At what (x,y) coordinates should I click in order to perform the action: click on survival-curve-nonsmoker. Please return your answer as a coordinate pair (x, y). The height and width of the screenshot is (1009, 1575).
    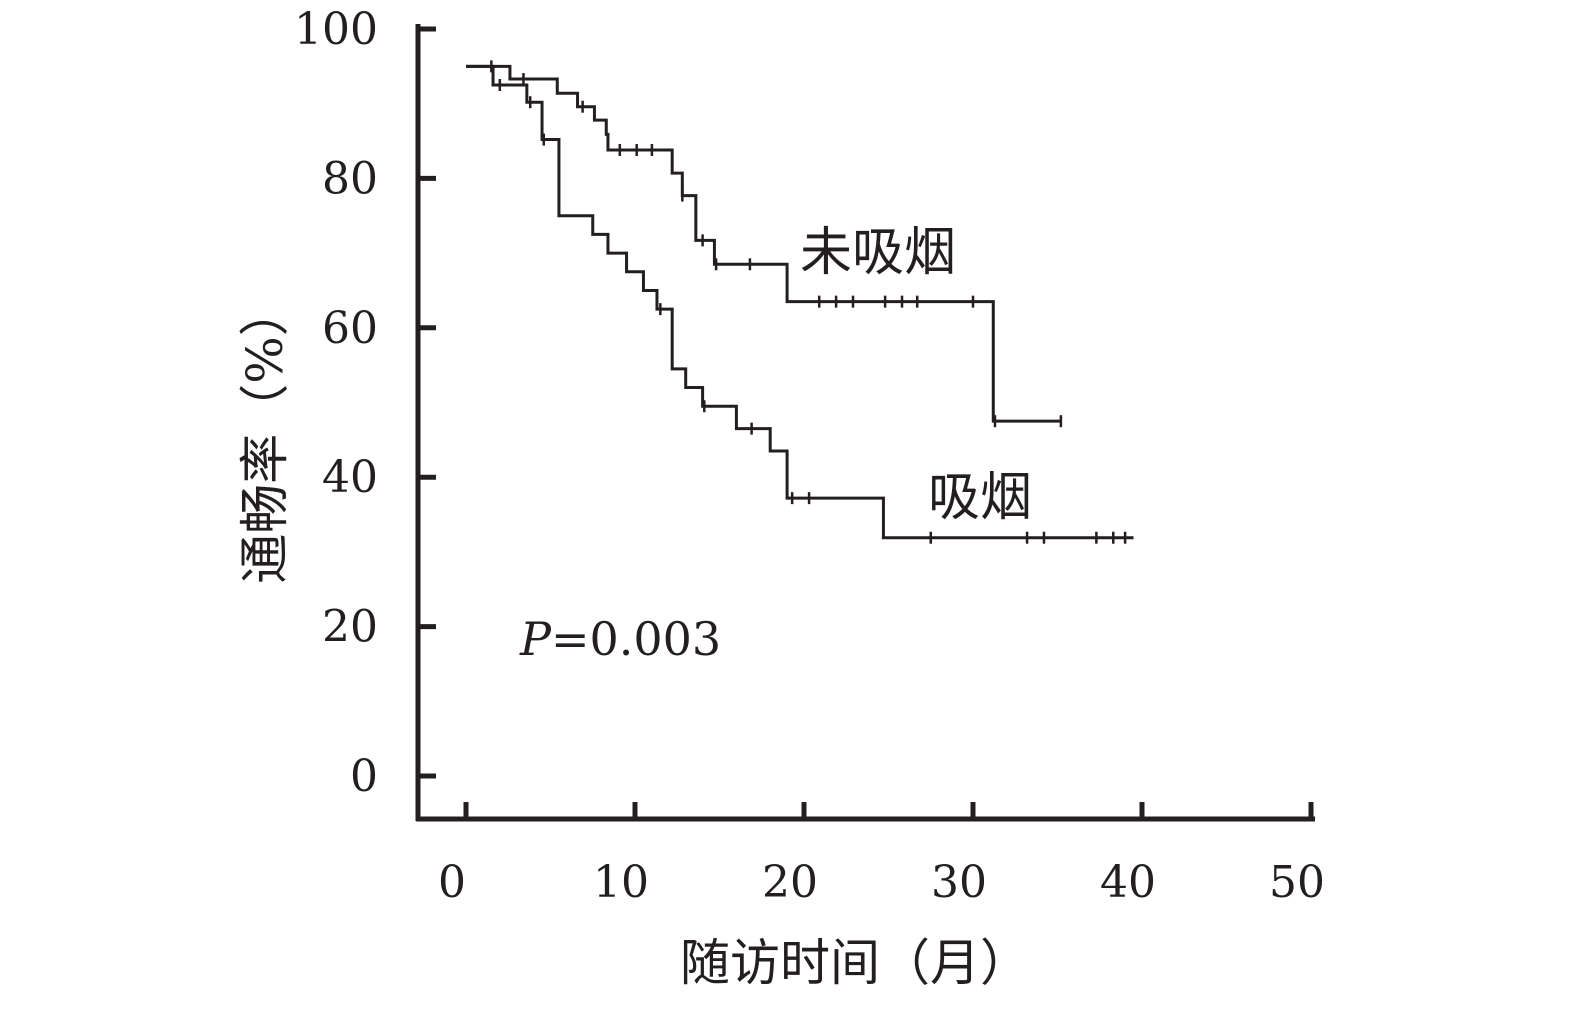
    Looking at the image, I should click on (763, 243).